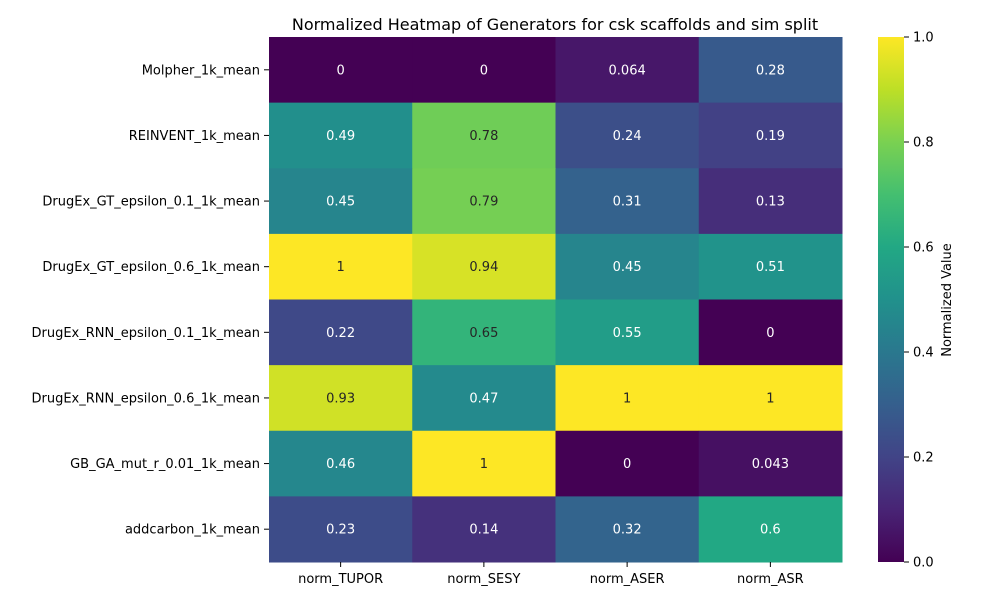  What do you see at coordinates (194, 136) in the screenshot?
I see `y-tick-label: REINVENT_1k_mean` at bounding box center [194, 136].